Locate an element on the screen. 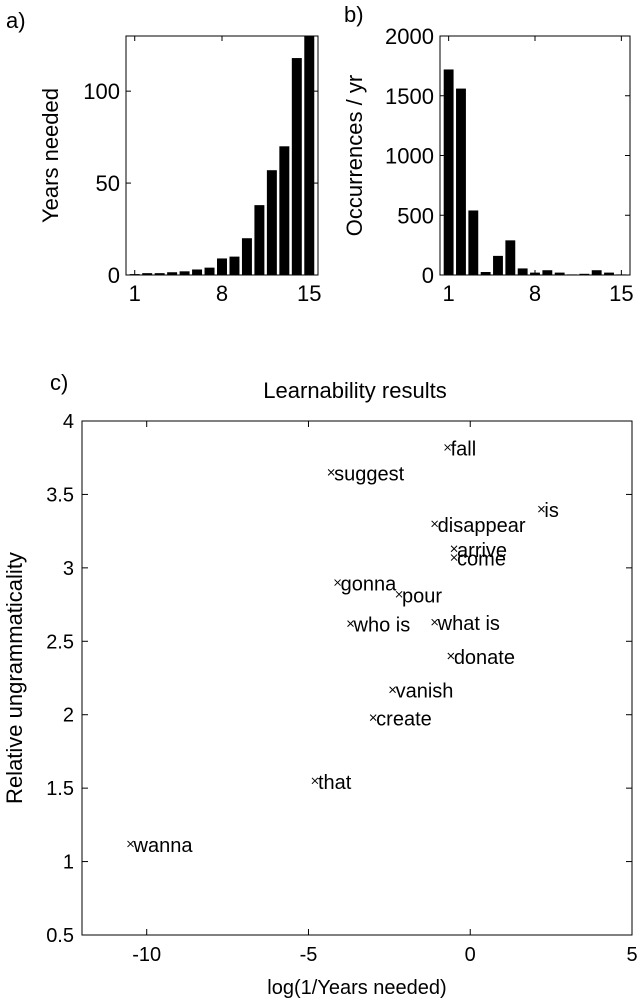  panel-c-point-come: come is located at coordinates (478, 560).